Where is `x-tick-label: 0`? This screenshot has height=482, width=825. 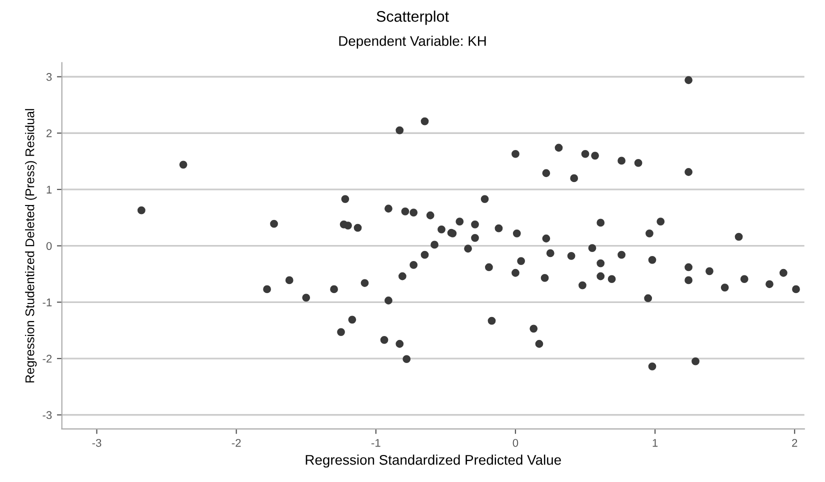
x-tick-label: 0 is located at coordinates (515, 442).